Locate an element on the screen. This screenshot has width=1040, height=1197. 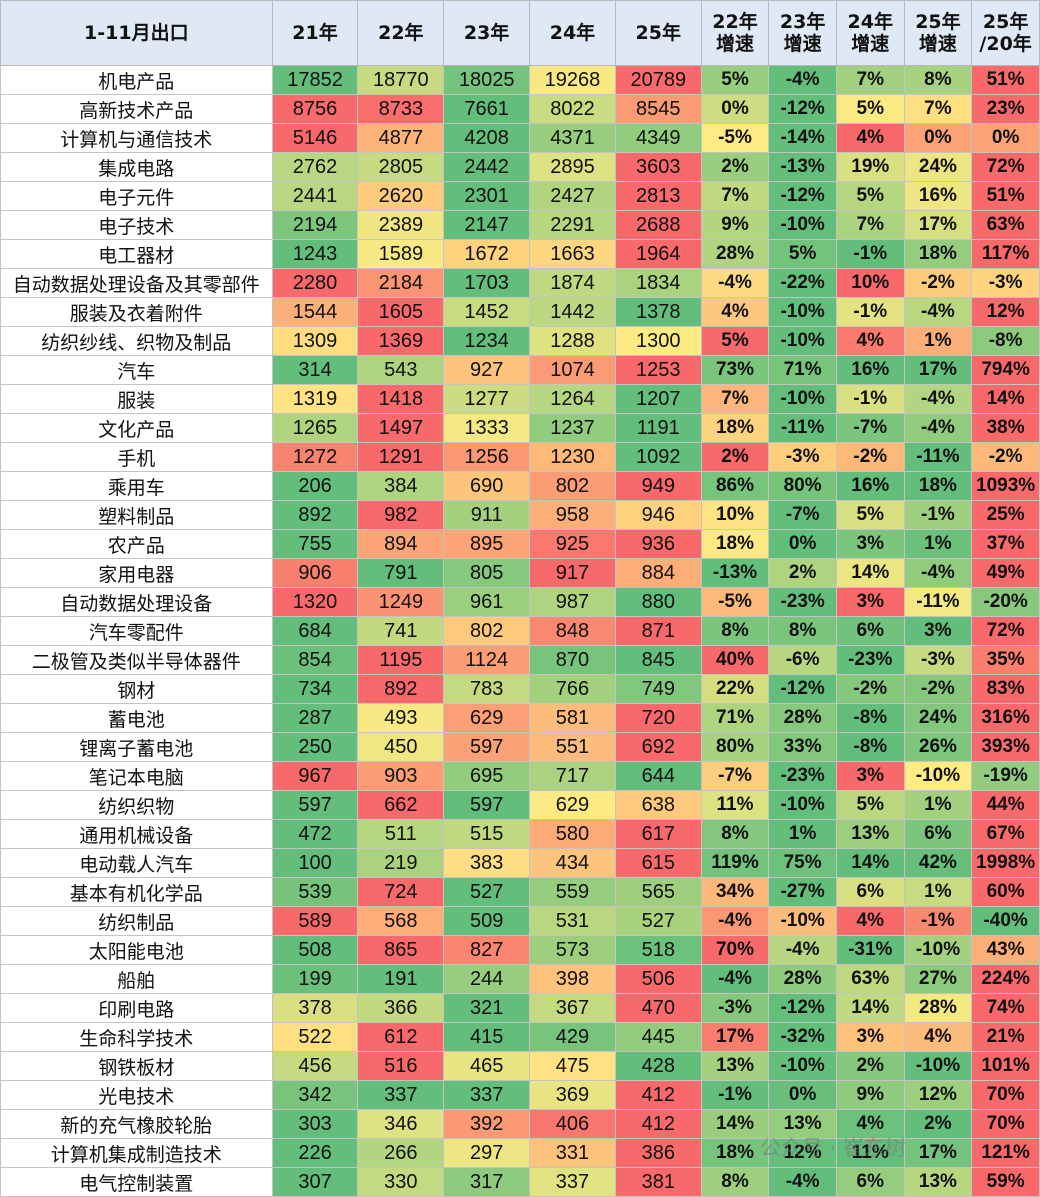
row-category-name: 农产品 is located at coordinates (136, 544).